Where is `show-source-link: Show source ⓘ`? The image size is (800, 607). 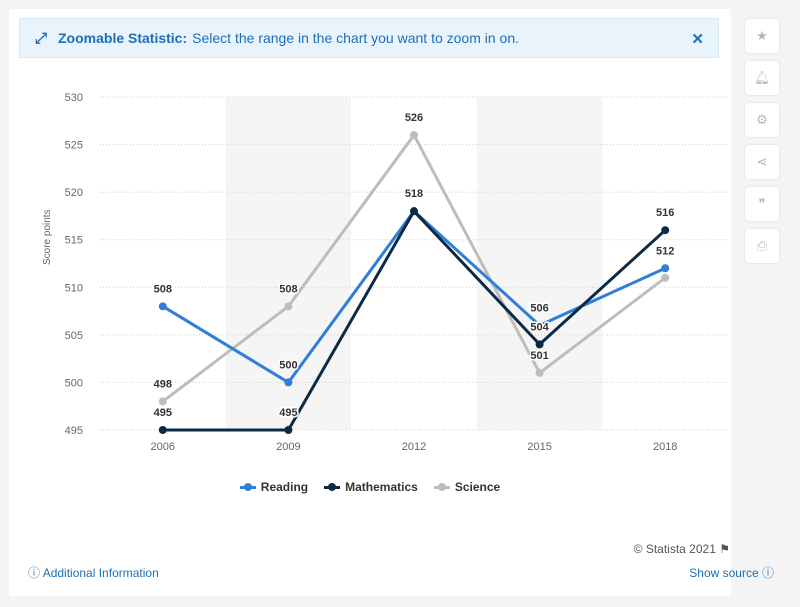
show-source-link: Show source ⓘ is located at coordinates (731, 573).